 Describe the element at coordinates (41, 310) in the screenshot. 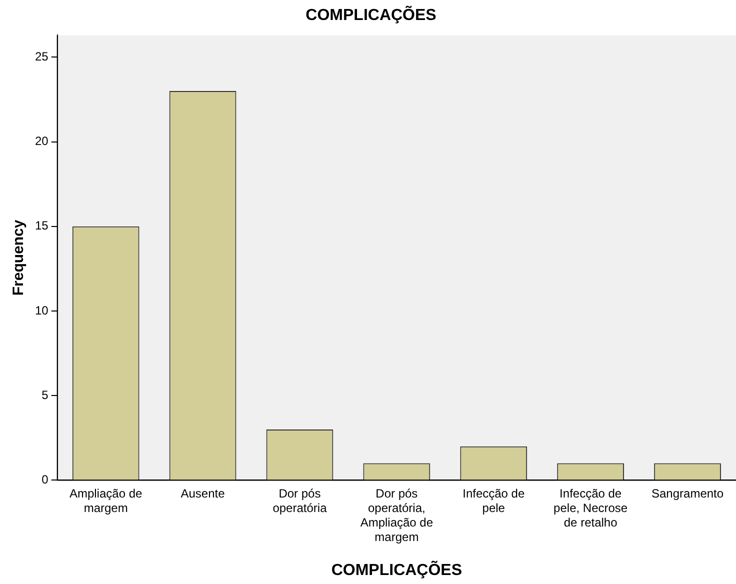

I see `y-tick-label: 10` at that location.